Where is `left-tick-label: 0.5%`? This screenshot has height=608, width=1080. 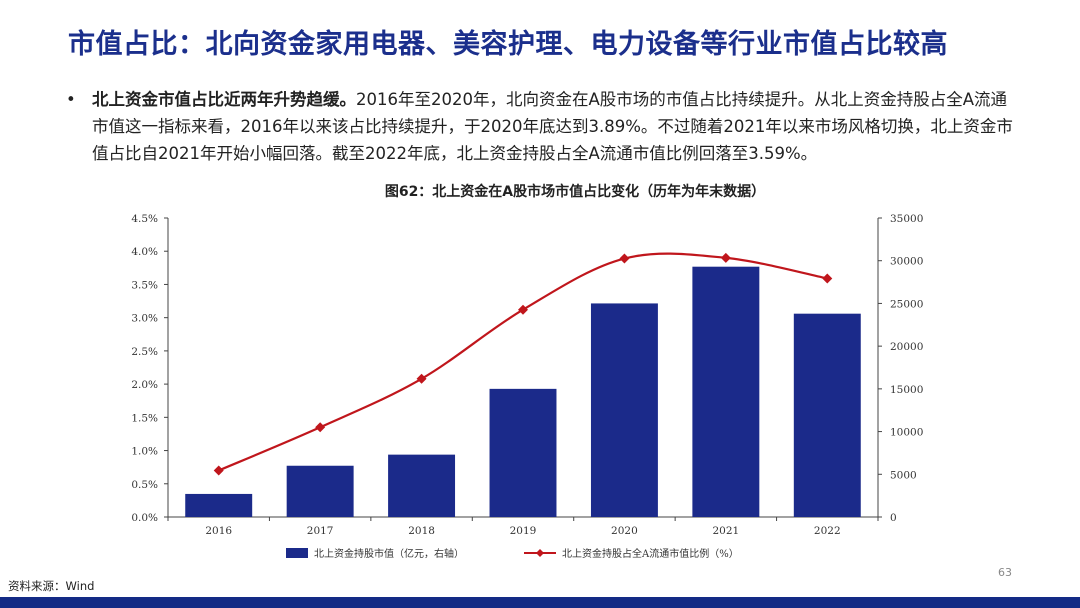
left-tick-label: 0.5% is located at coordinates (144, 485).